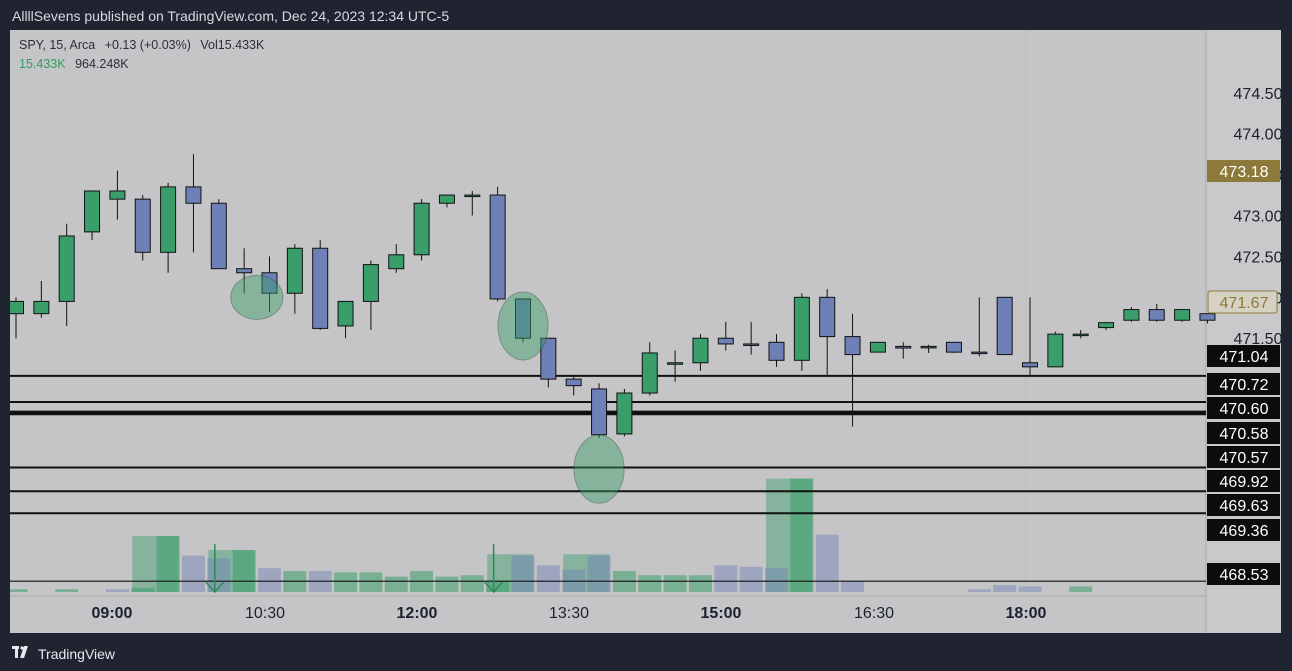 The height and width of the screenshot is (671, 1292). I want to click on symbol-label: SPY, 15, Arca, so click(57, 45).